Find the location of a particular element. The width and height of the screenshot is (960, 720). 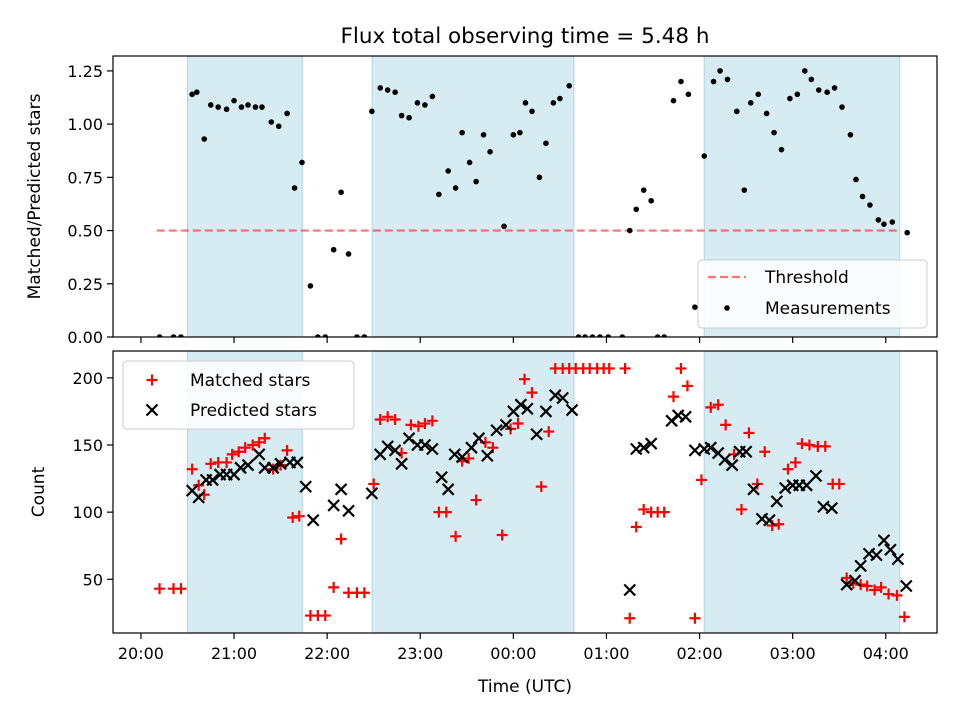

x-tick-label: 02:00 is located at coordinates (700, 653).